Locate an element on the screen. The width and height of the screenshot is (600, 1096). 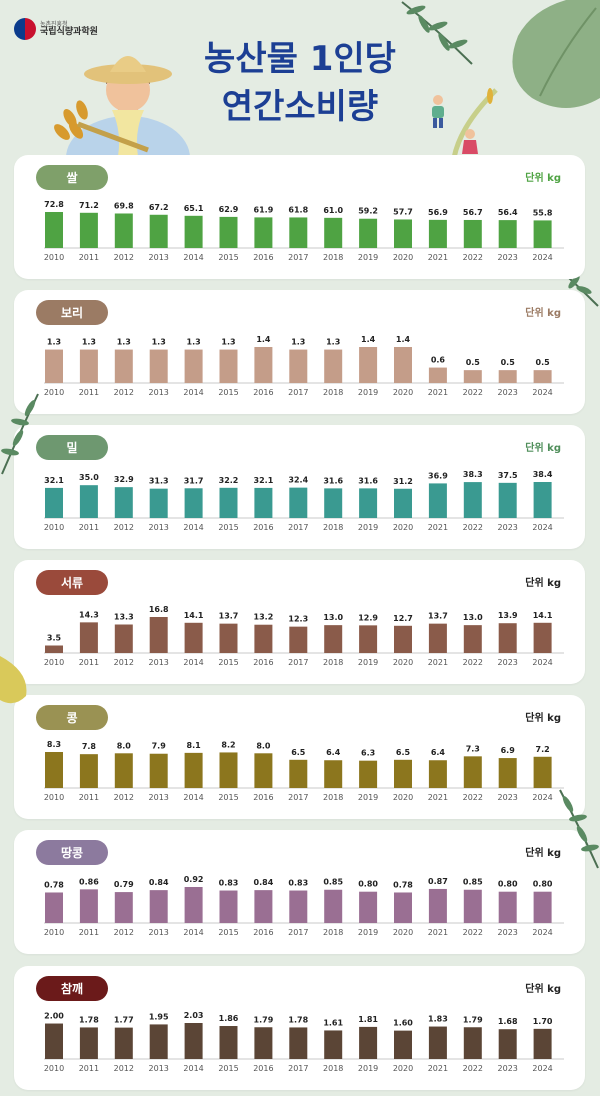
data-label: 31.2 is located at coordinates (403, 481).